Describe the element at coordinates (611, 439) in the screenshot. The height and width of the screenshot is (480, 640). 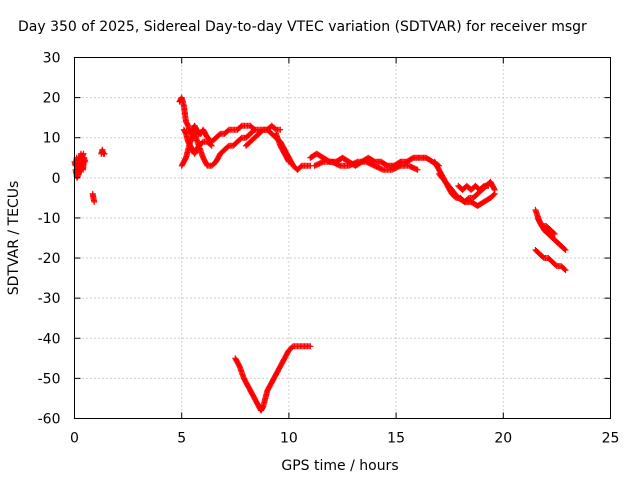
I see `x-tick-label: 25` at that location.